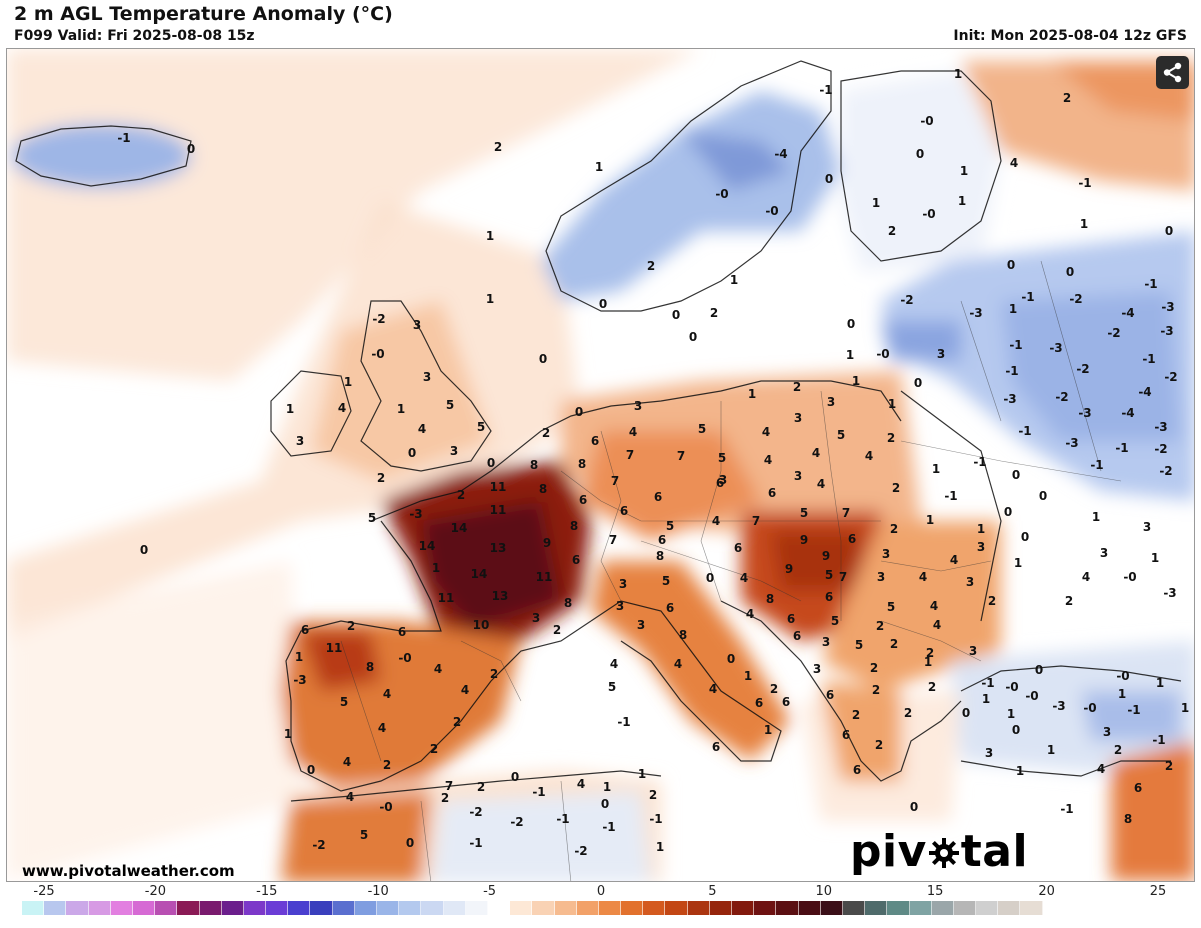 Image resolution: width=1201 pixels, height=928 pixels. I want to click on share-button, so click(1172, 72).